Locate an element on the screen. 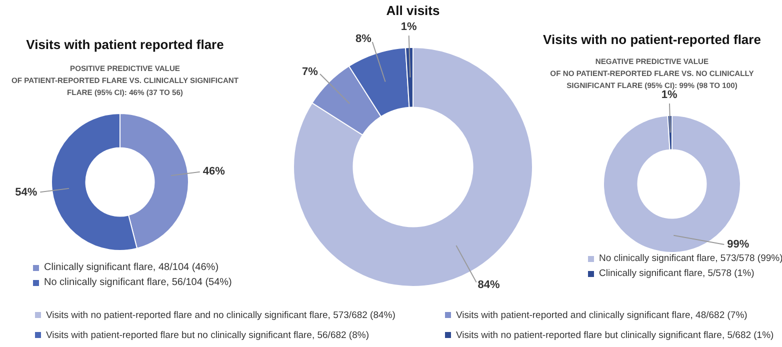 This screenshot has height=347, width=782. legend-label: No clinically significant flare, 56/104 (54%) is located at coordinates (138, 282).